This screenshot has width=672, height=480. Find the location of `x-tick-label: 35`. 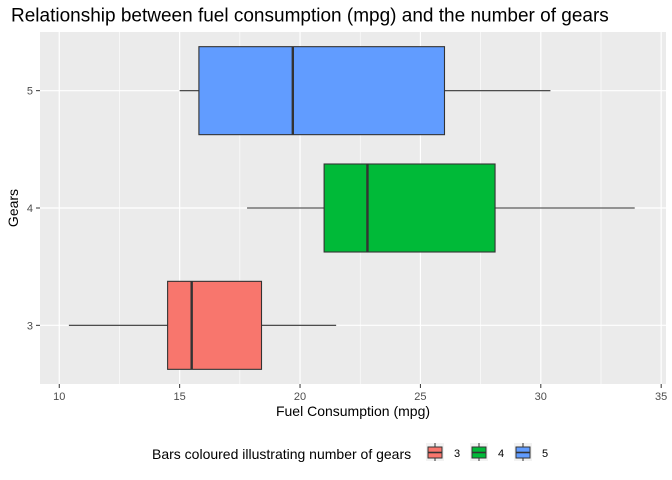

x-tick-label: 35 is located at coordinates (661, 397).